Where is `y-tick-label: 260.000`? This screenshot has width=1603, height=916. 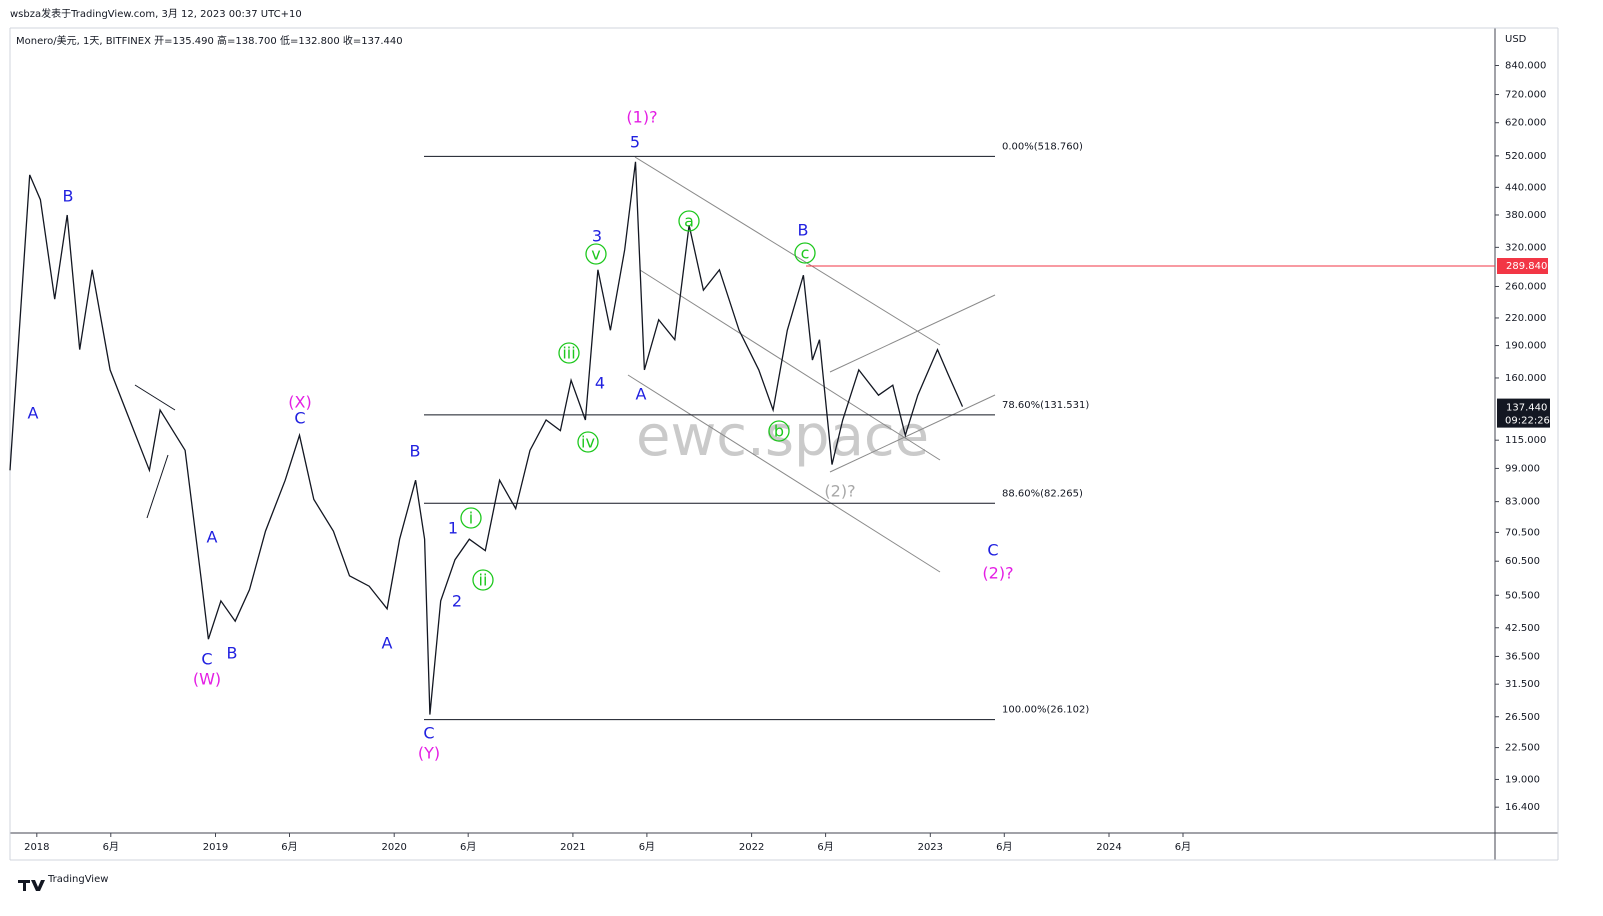 y-tick-label: 260.000 is located at coordinates (1525, 286).